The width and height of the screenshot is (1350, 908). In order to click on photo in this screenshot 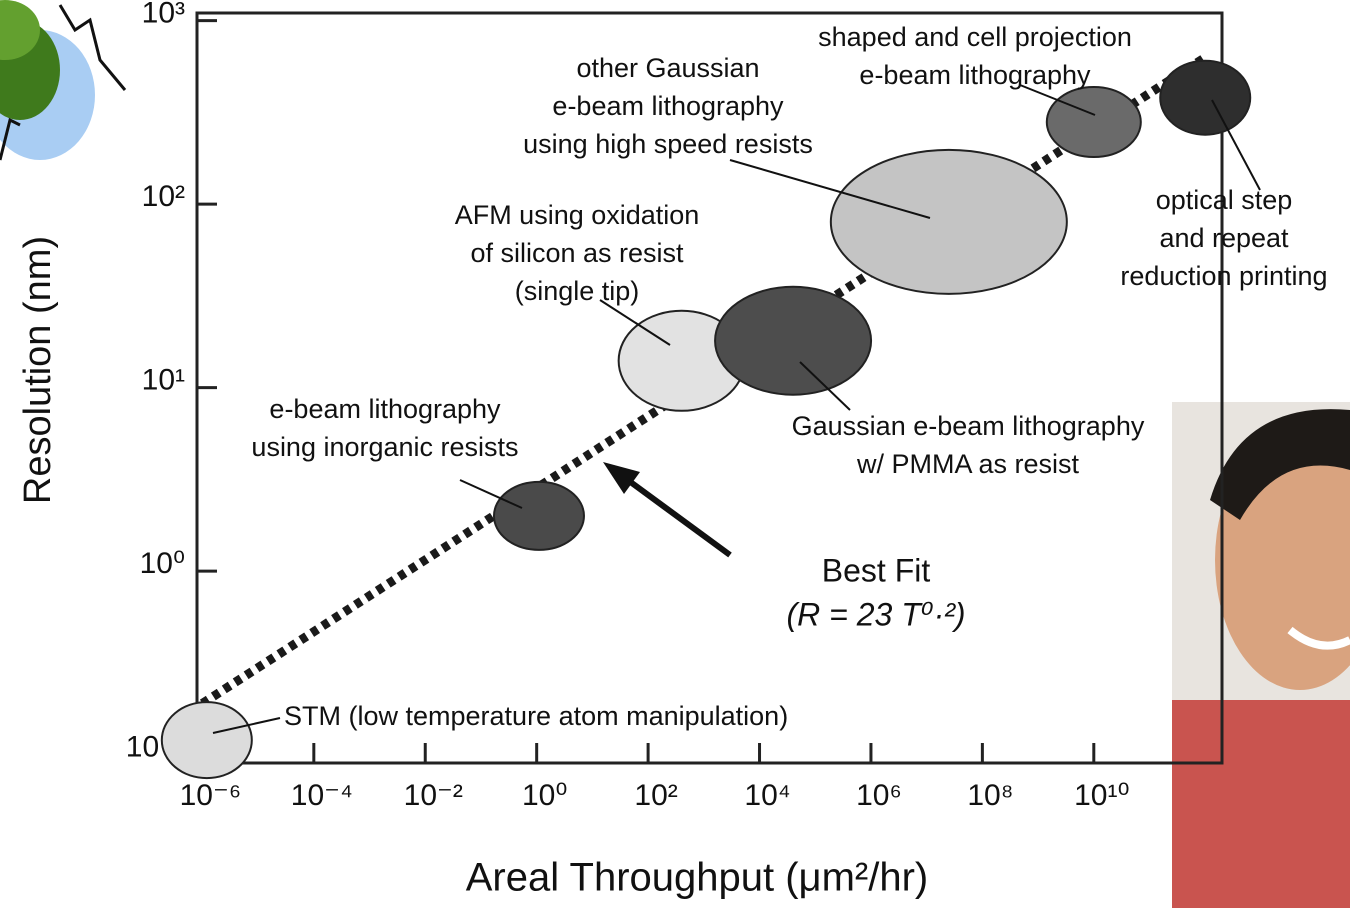, I will do `click(1261, 655)`.